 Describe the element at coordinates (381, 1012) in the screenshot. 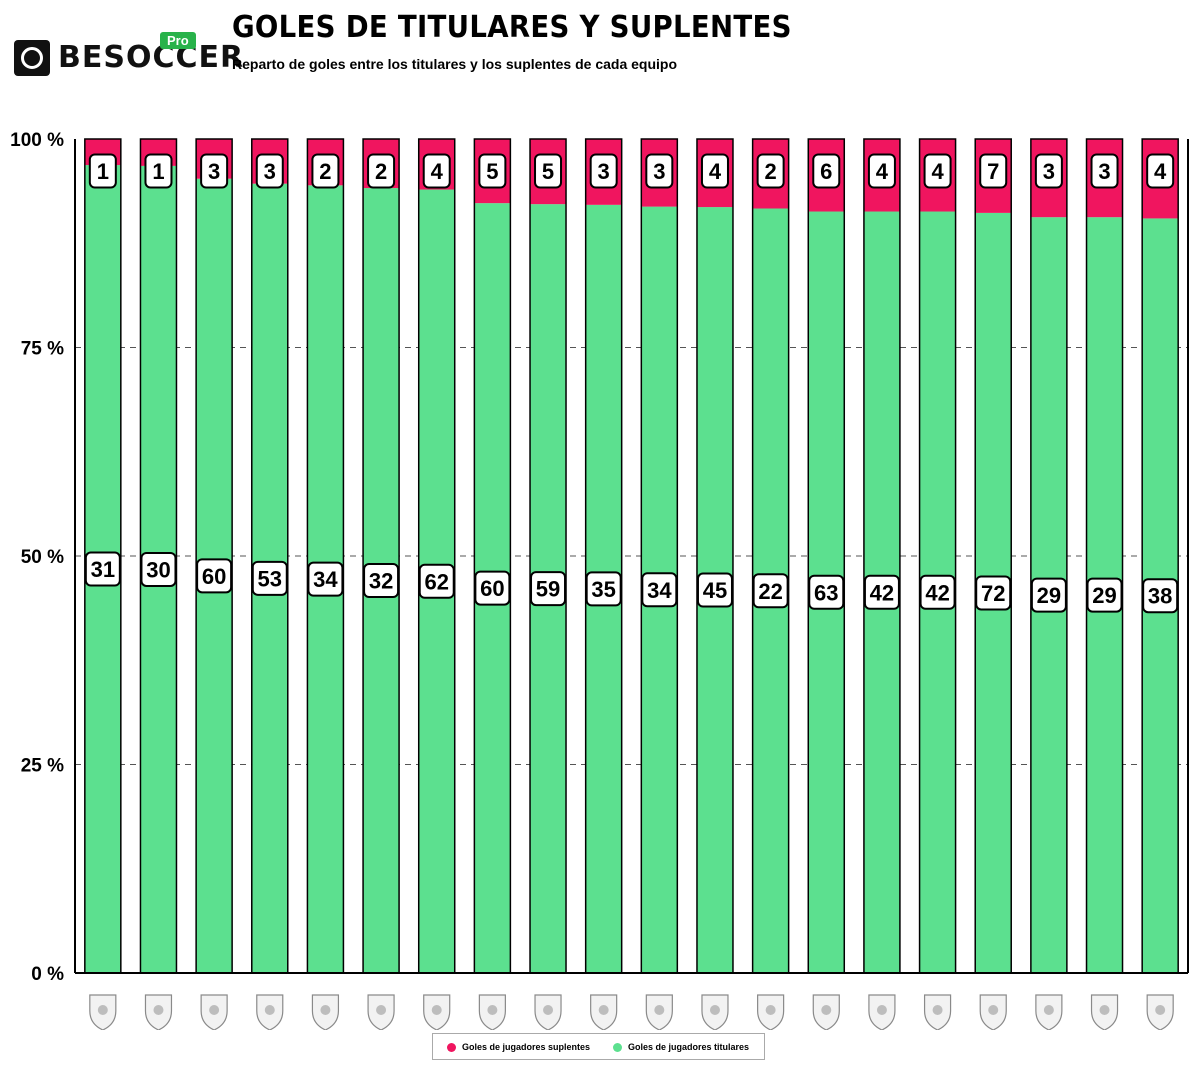

I see `asse-crest-icon` at that location.